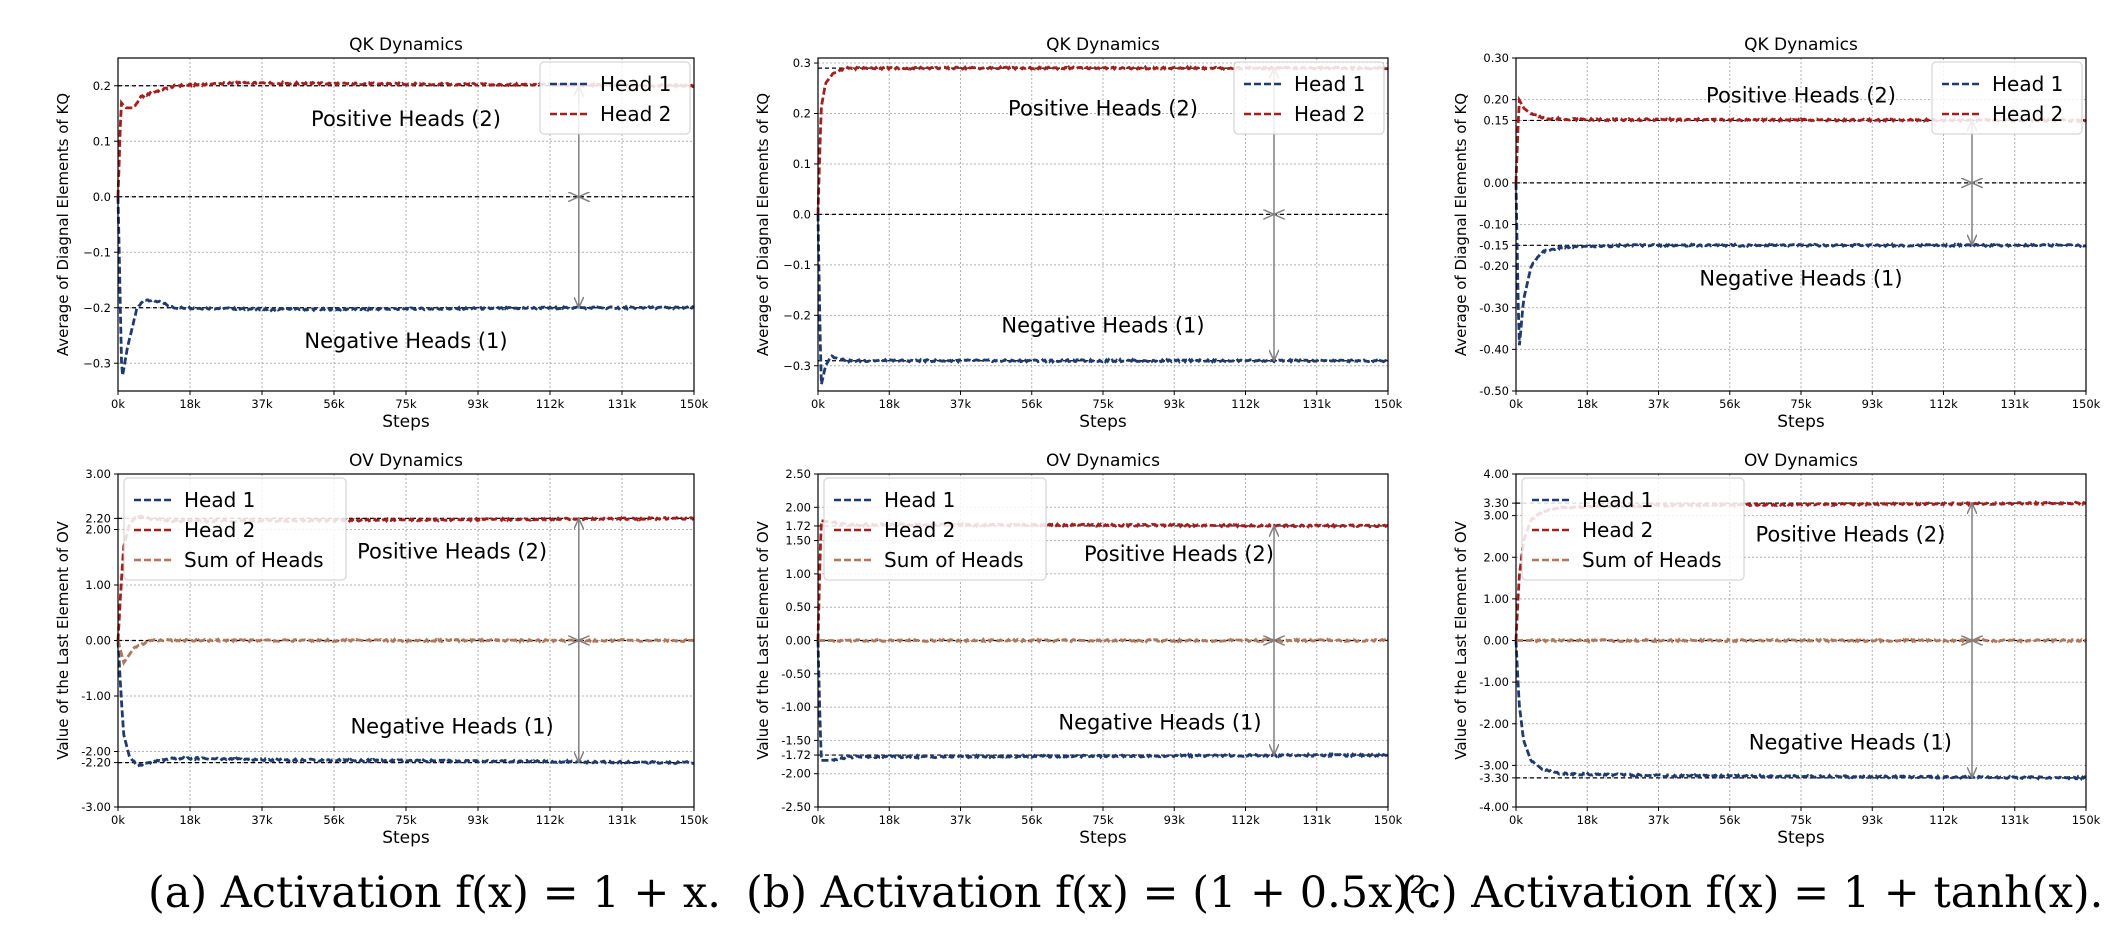 The image size is (2126, 950). Describe the element at coordinates (1494, 266) in the screenshot. I see `y-tick-label: -0.20` at that location.